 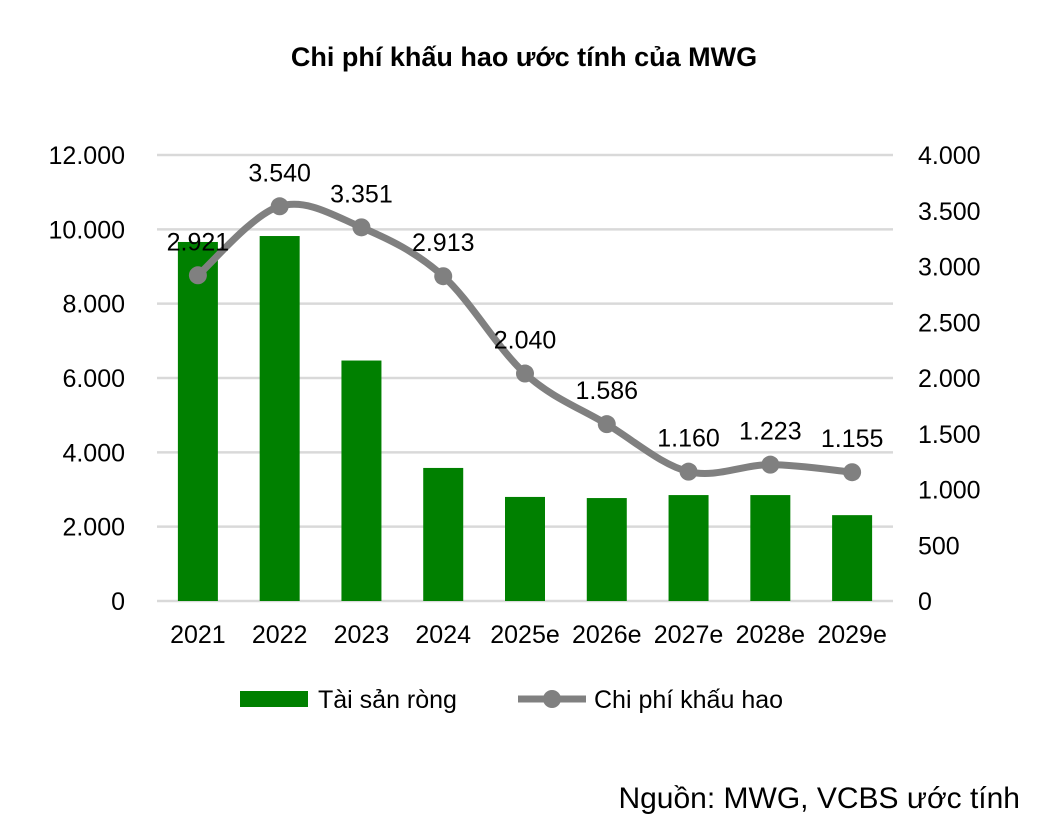 I want to click on right-axis-tick: 3.500, so click(x=949, y=212).